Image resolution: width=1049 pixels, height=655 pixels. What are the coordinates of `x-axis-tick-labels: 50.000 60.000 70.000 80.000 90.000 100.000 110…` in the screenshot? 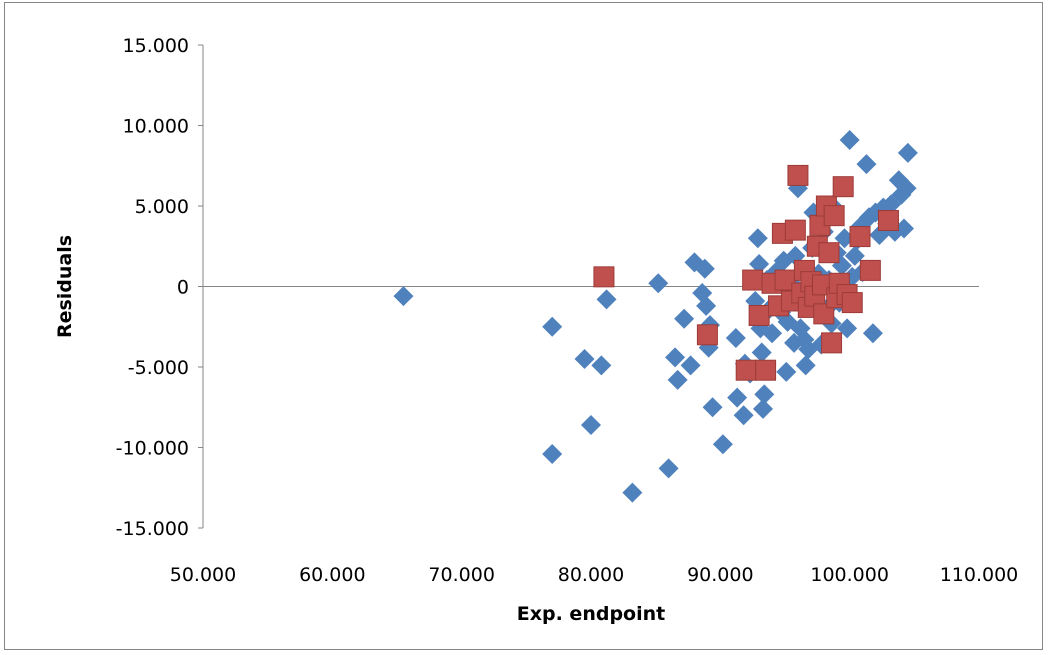 It's located at (594, 575).